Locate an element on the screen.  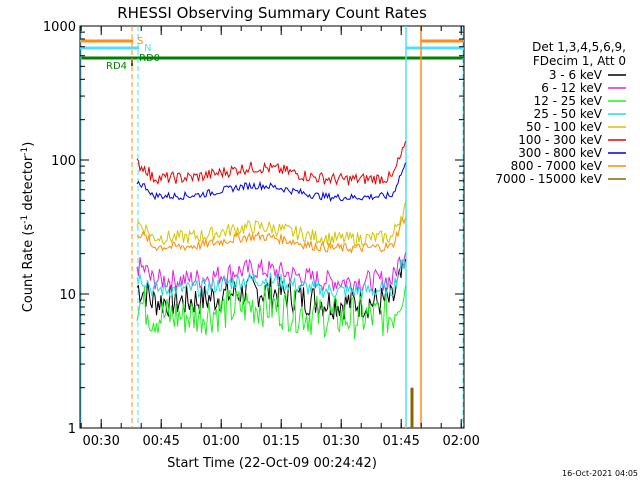
y-tick-label: 1 is located at coordinates (72, 429).